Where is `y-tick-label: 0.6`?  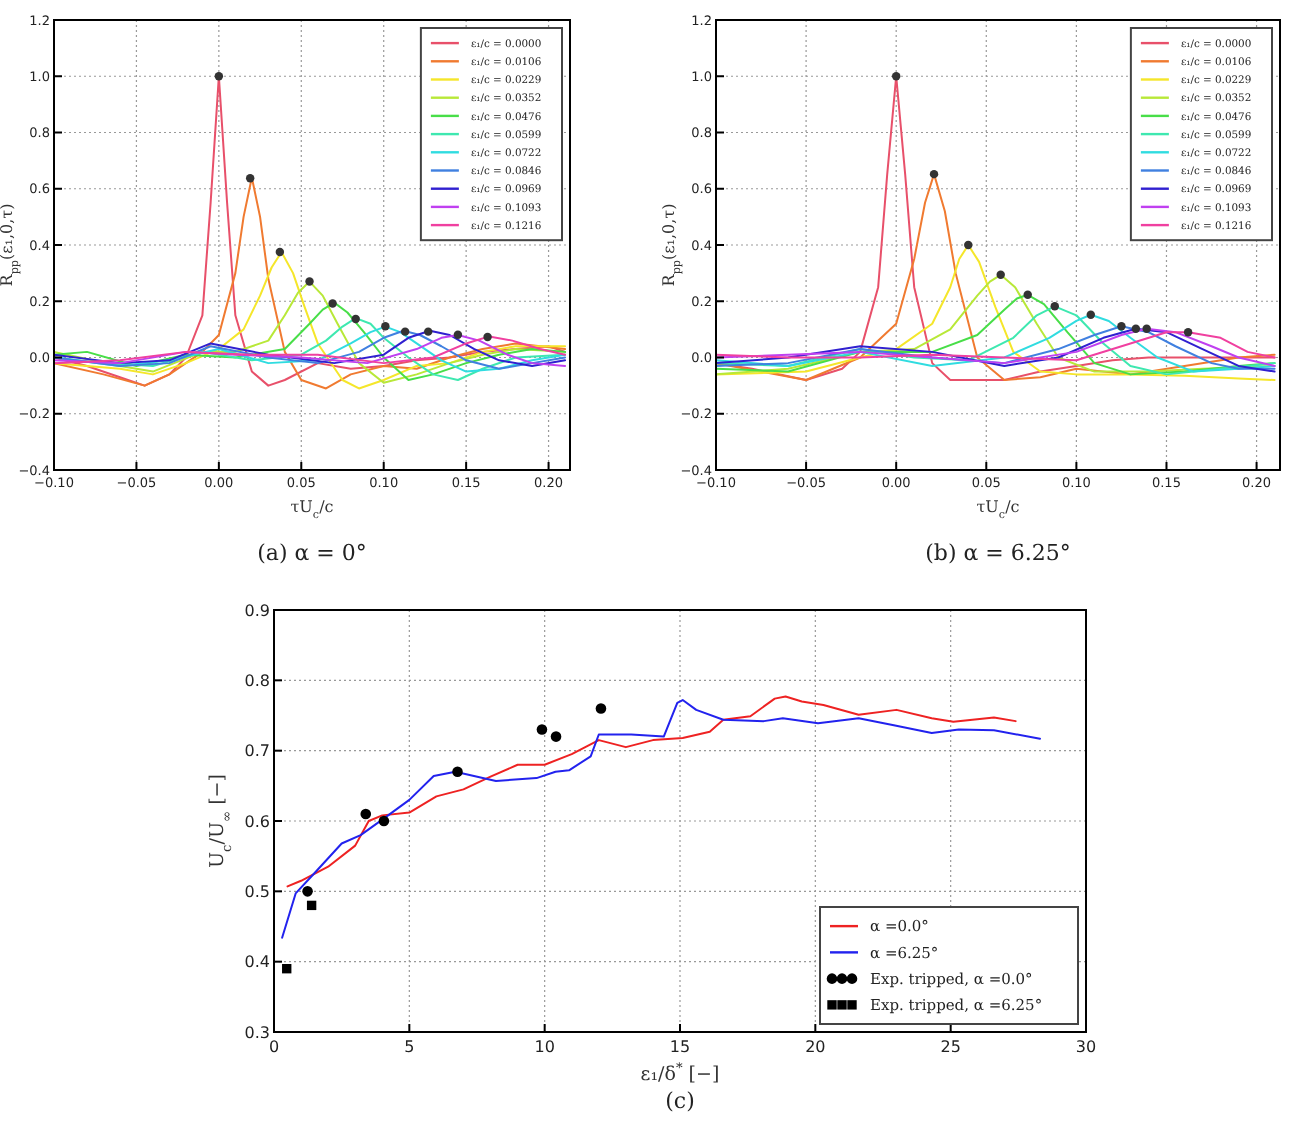 y-tick-label: 0.6 is located at coordinates (257, 821).